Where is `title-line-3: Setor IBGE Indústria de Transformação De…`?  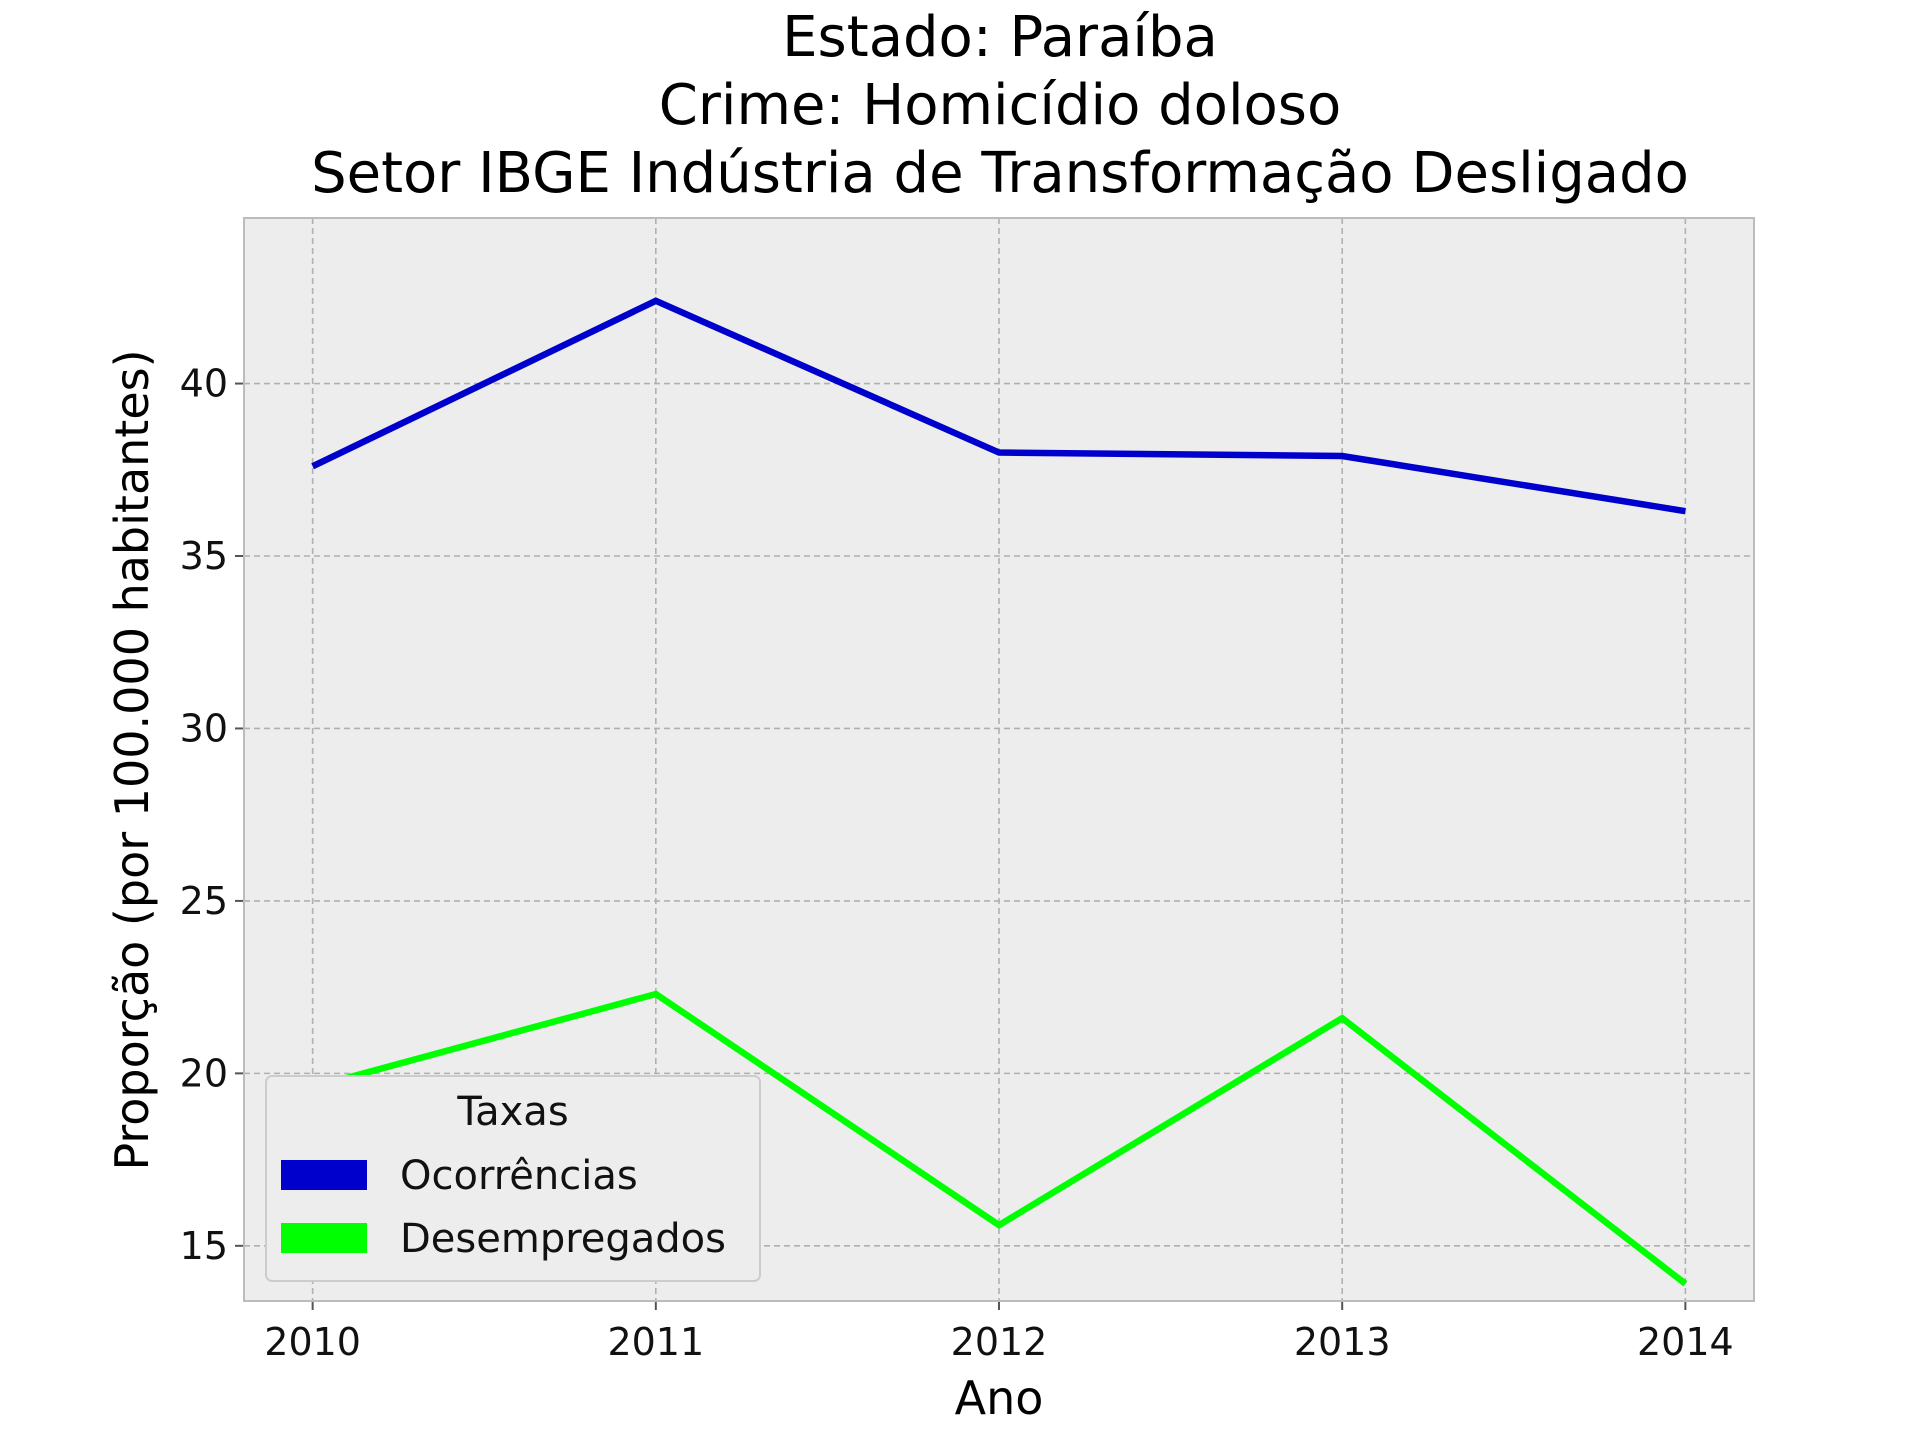 title-line-3: Setor IBGE Indústria de Transformação De… is located at coordinates (1000, 173).